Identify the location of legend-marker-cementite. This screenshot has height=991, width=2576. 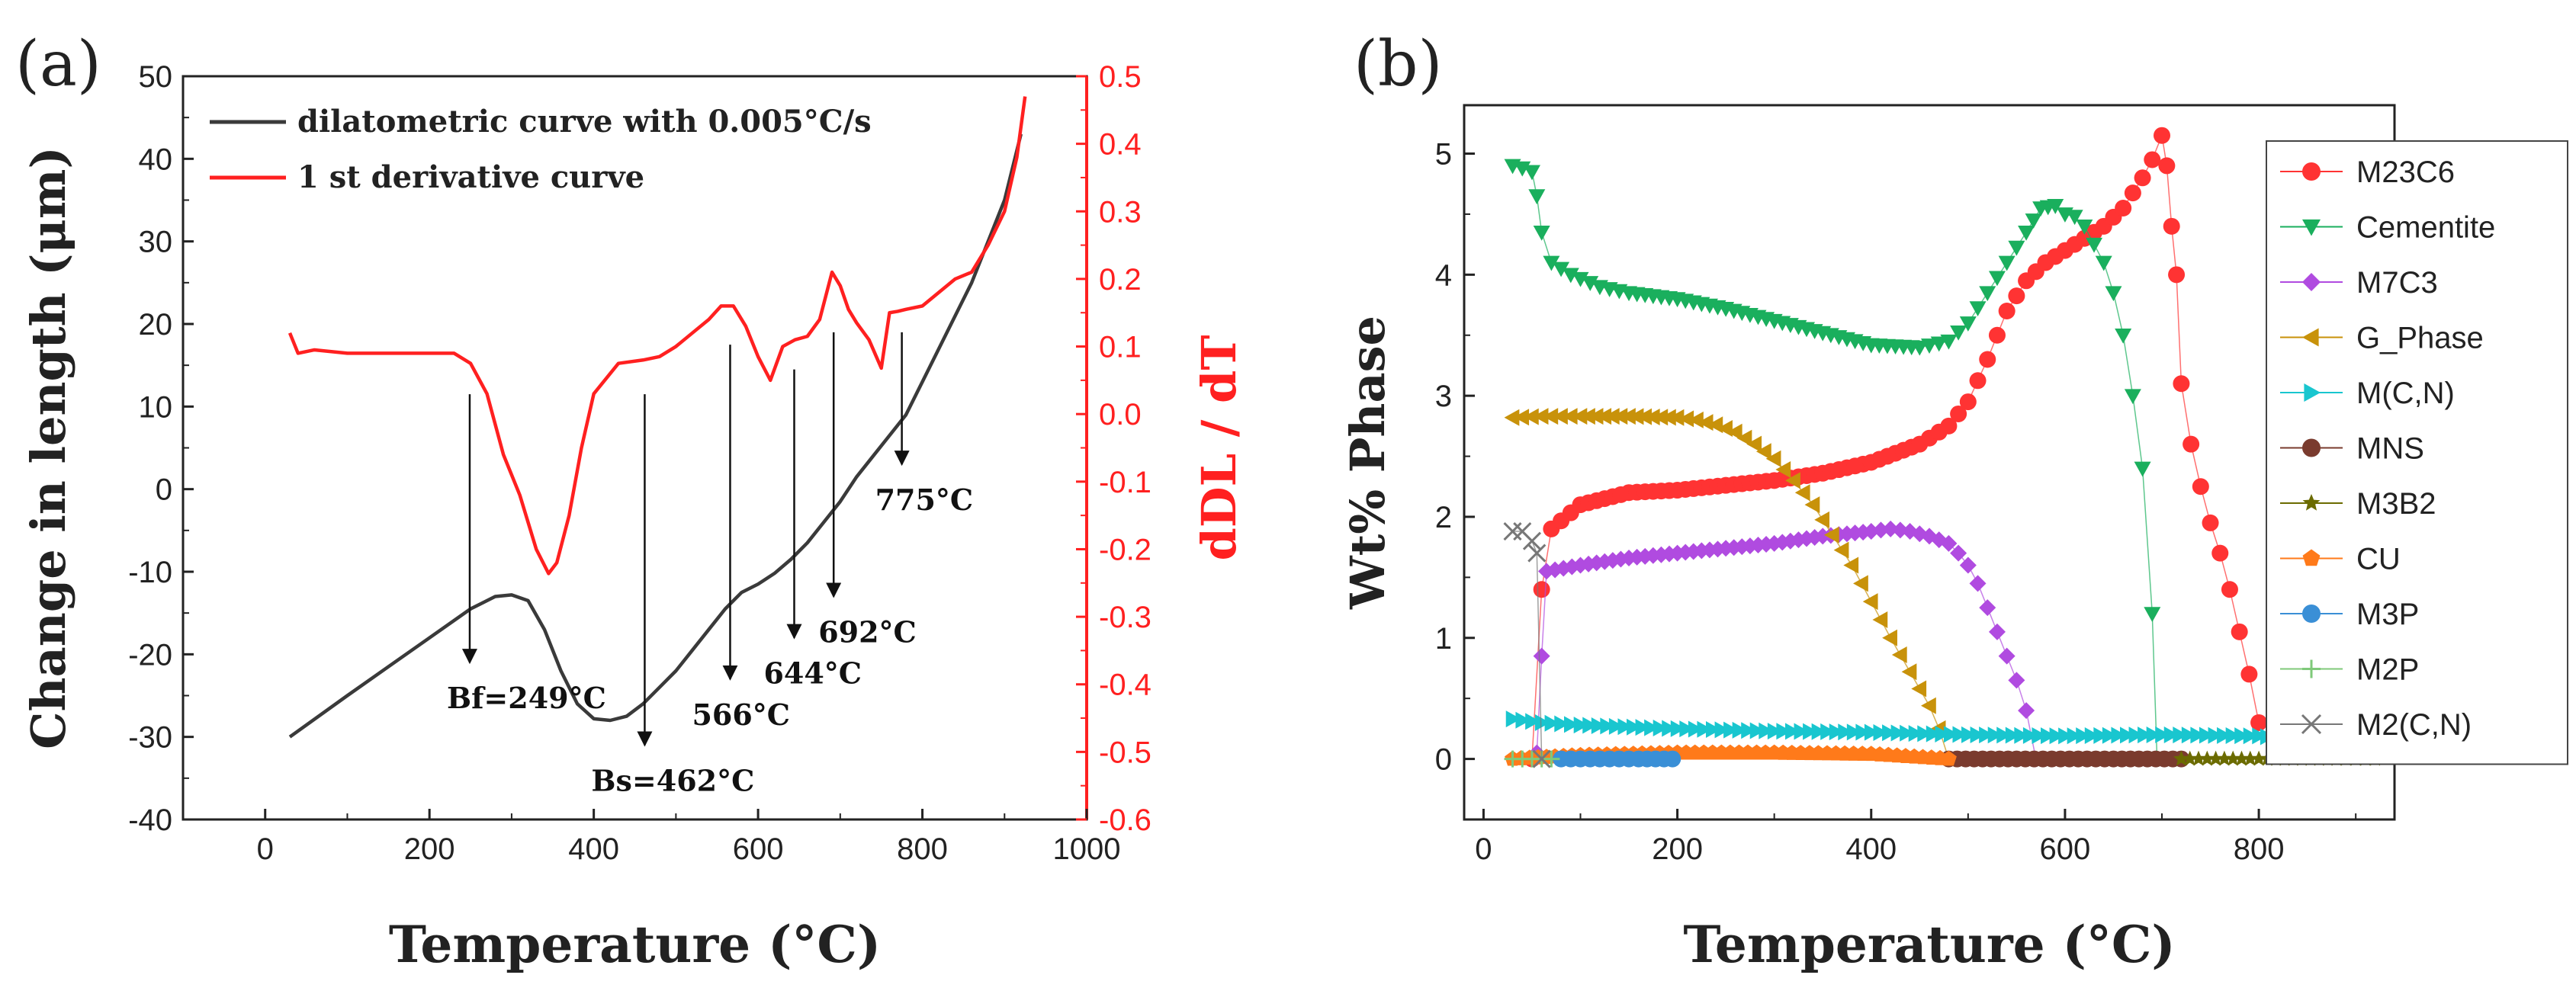
(2311, 228).